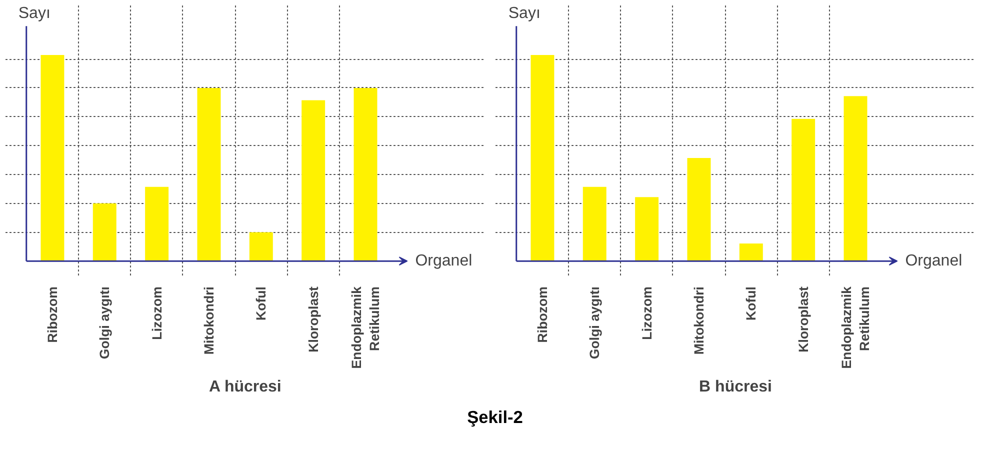  I want to click on text: Şekil-2, so click(495, 417).